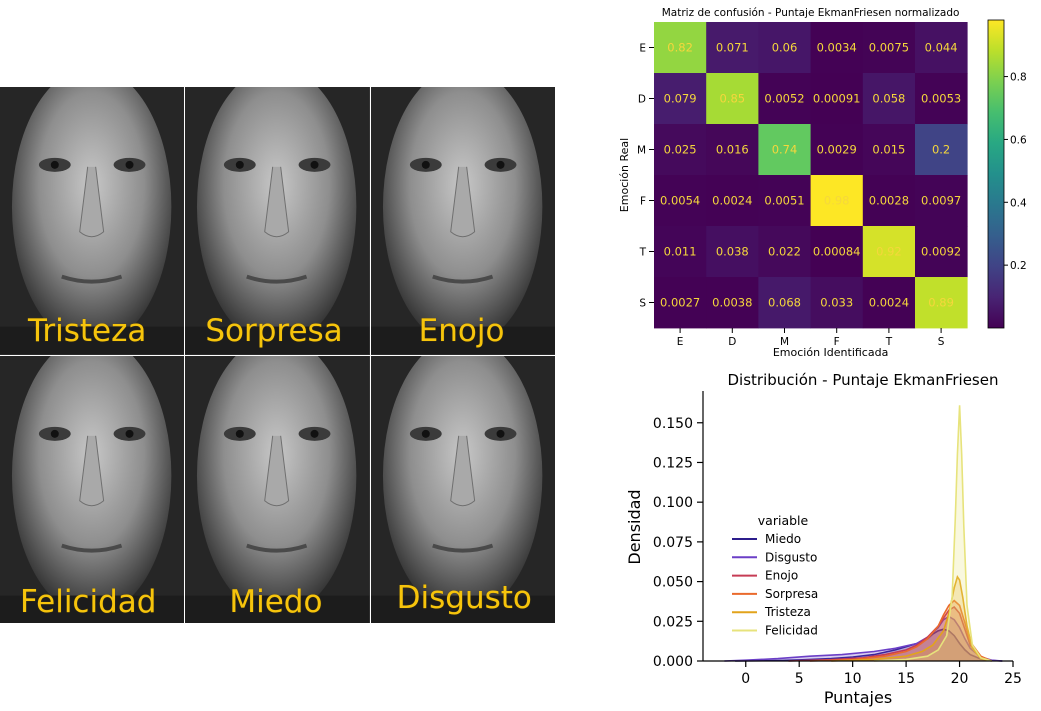 This screenshot has width=1041, height=711. What do you see at coordinates (791, 557) in the screenshot?
I see `legend-entry: Disgusto` at bounding box center [791, 557].